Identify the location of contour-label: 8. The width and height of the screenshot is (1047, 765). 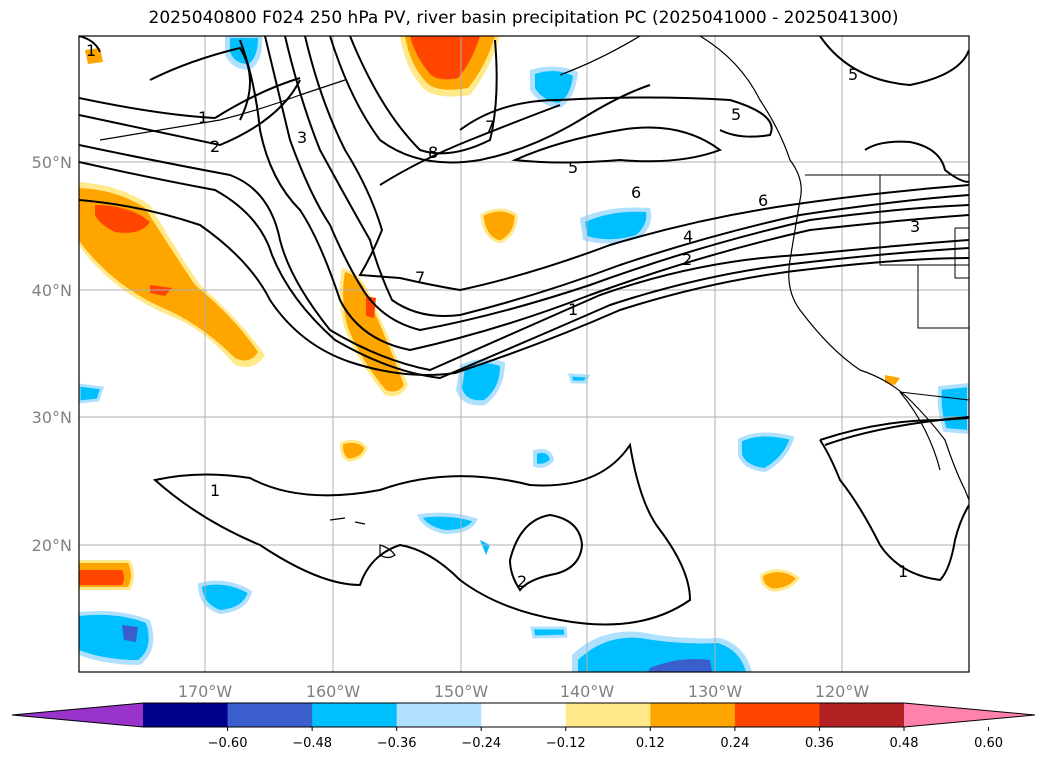
(433, 152).